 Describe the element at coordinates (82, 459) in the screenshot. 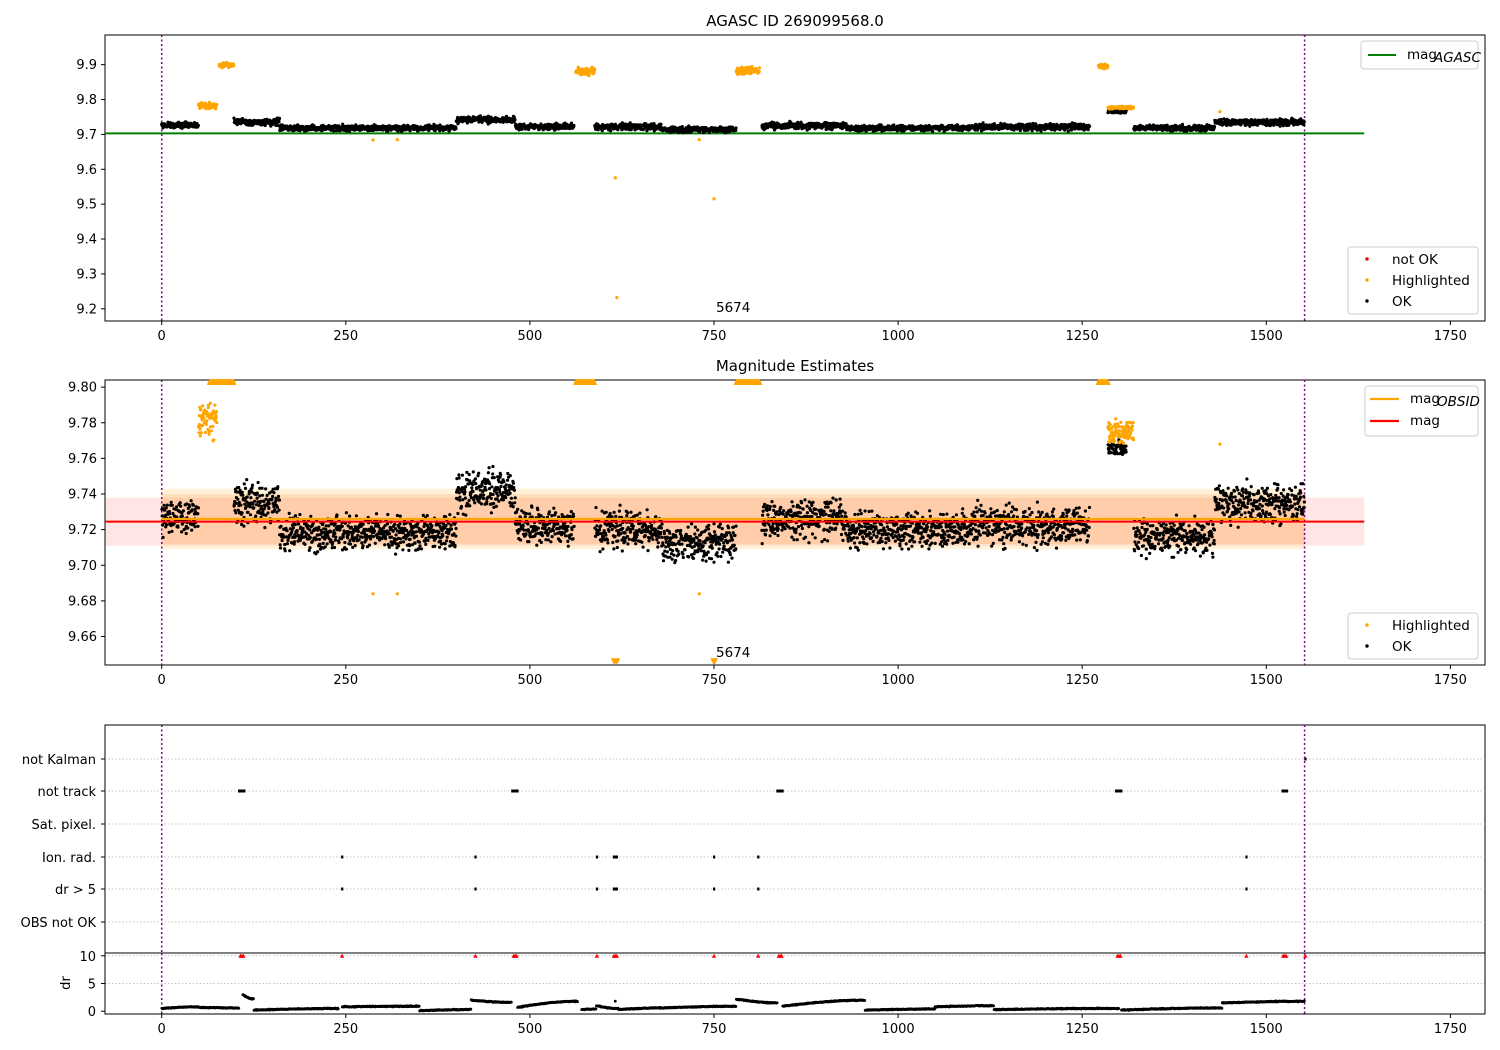

I see `y-tick-label: 9.76` at that location.